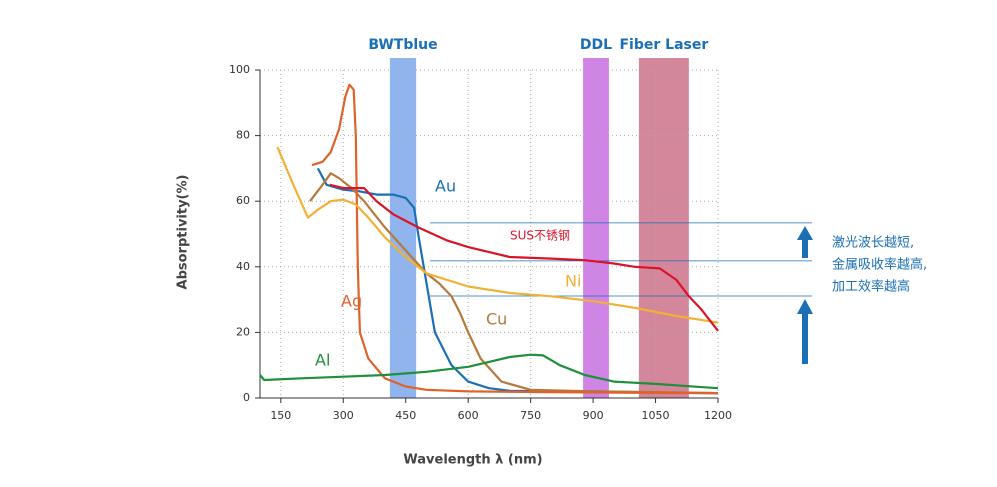 Image resolution: width=997 pixels, height=487 pixels. Describe the element at coordinates (243, 266) in the screenshot. I see `y-tick-label: 40` at that location.